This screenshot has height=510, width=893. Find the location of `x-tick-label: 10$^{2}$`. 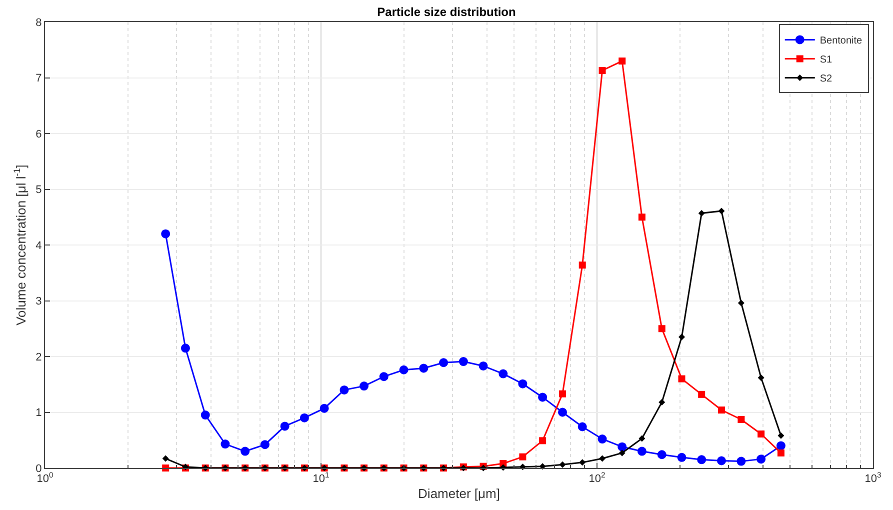

x-tick-label: 10$^{2}$ is located at coordinates (597, 478).